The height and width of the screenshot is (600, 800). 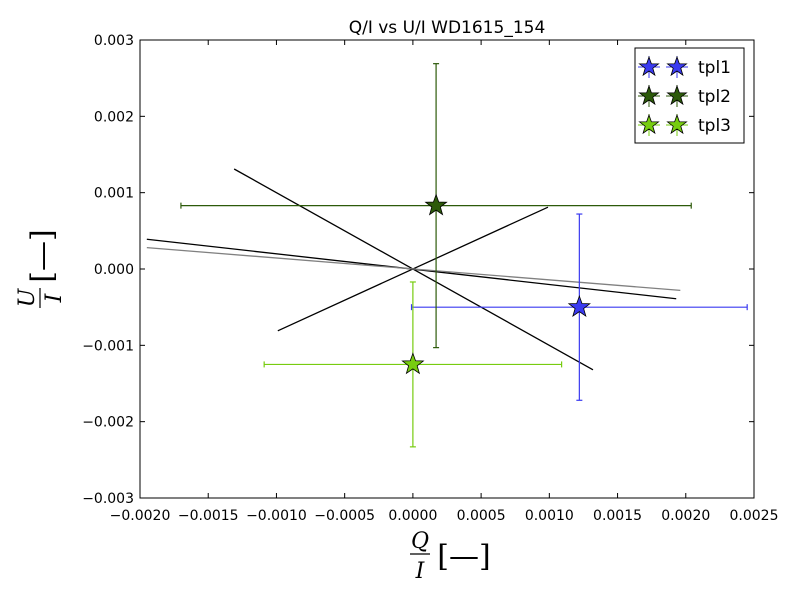 I want to click on x-tick-label: −0.0010, so click(x=276, y=516).